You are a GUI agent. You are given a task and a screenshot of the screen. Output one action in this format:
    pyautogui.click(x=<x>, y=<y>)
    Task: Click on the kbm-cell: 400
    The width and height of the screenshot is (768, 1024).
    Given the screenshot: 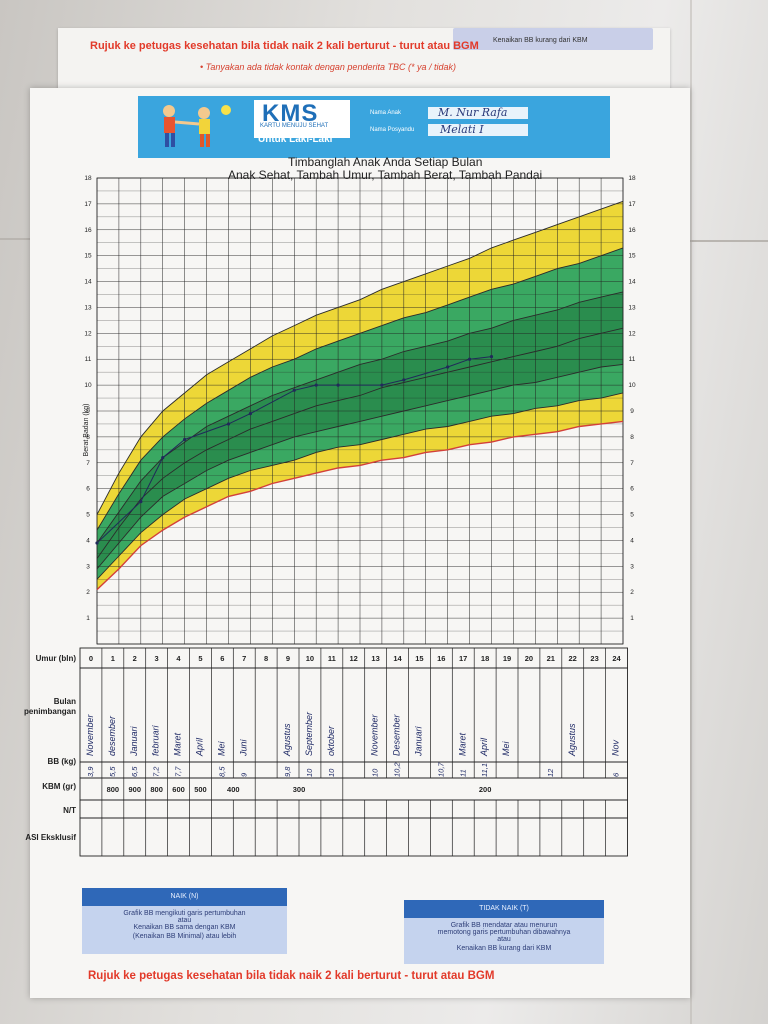 What is the action you would take?
    pyautogui.click(x=233, y=789)
    